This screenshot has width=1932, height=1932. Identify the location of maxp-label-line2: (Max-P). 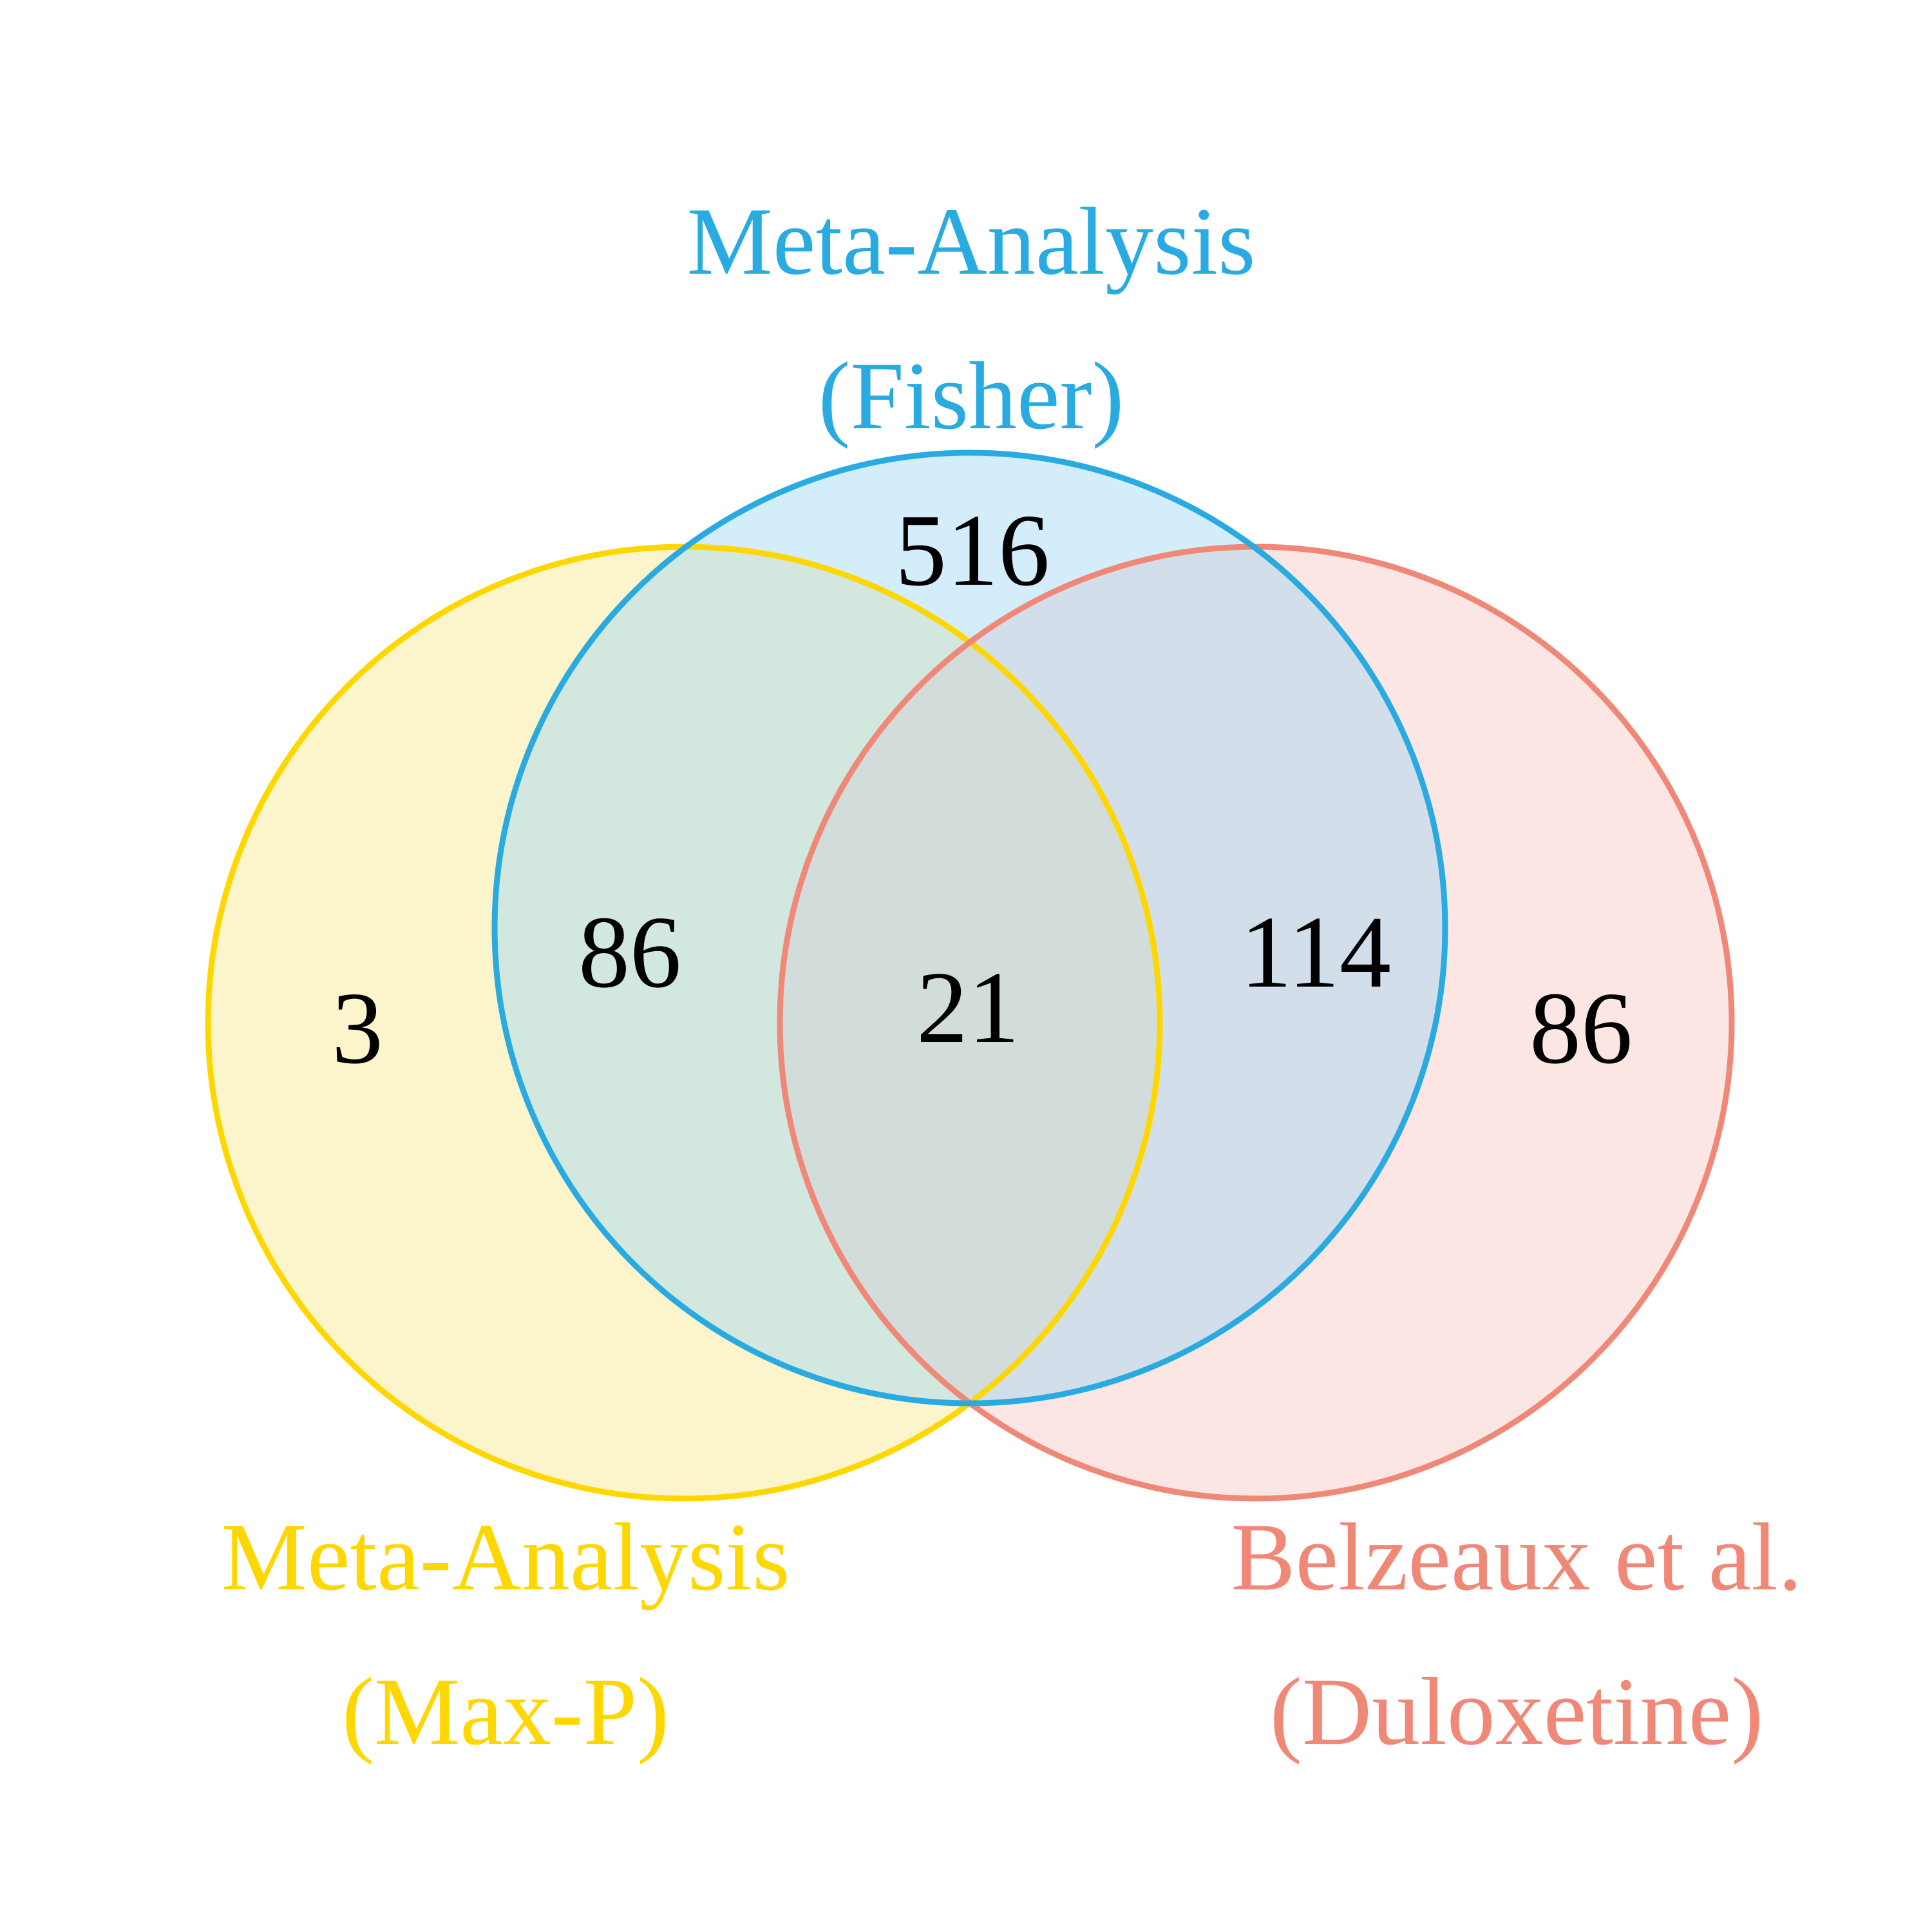
(506, 1711).